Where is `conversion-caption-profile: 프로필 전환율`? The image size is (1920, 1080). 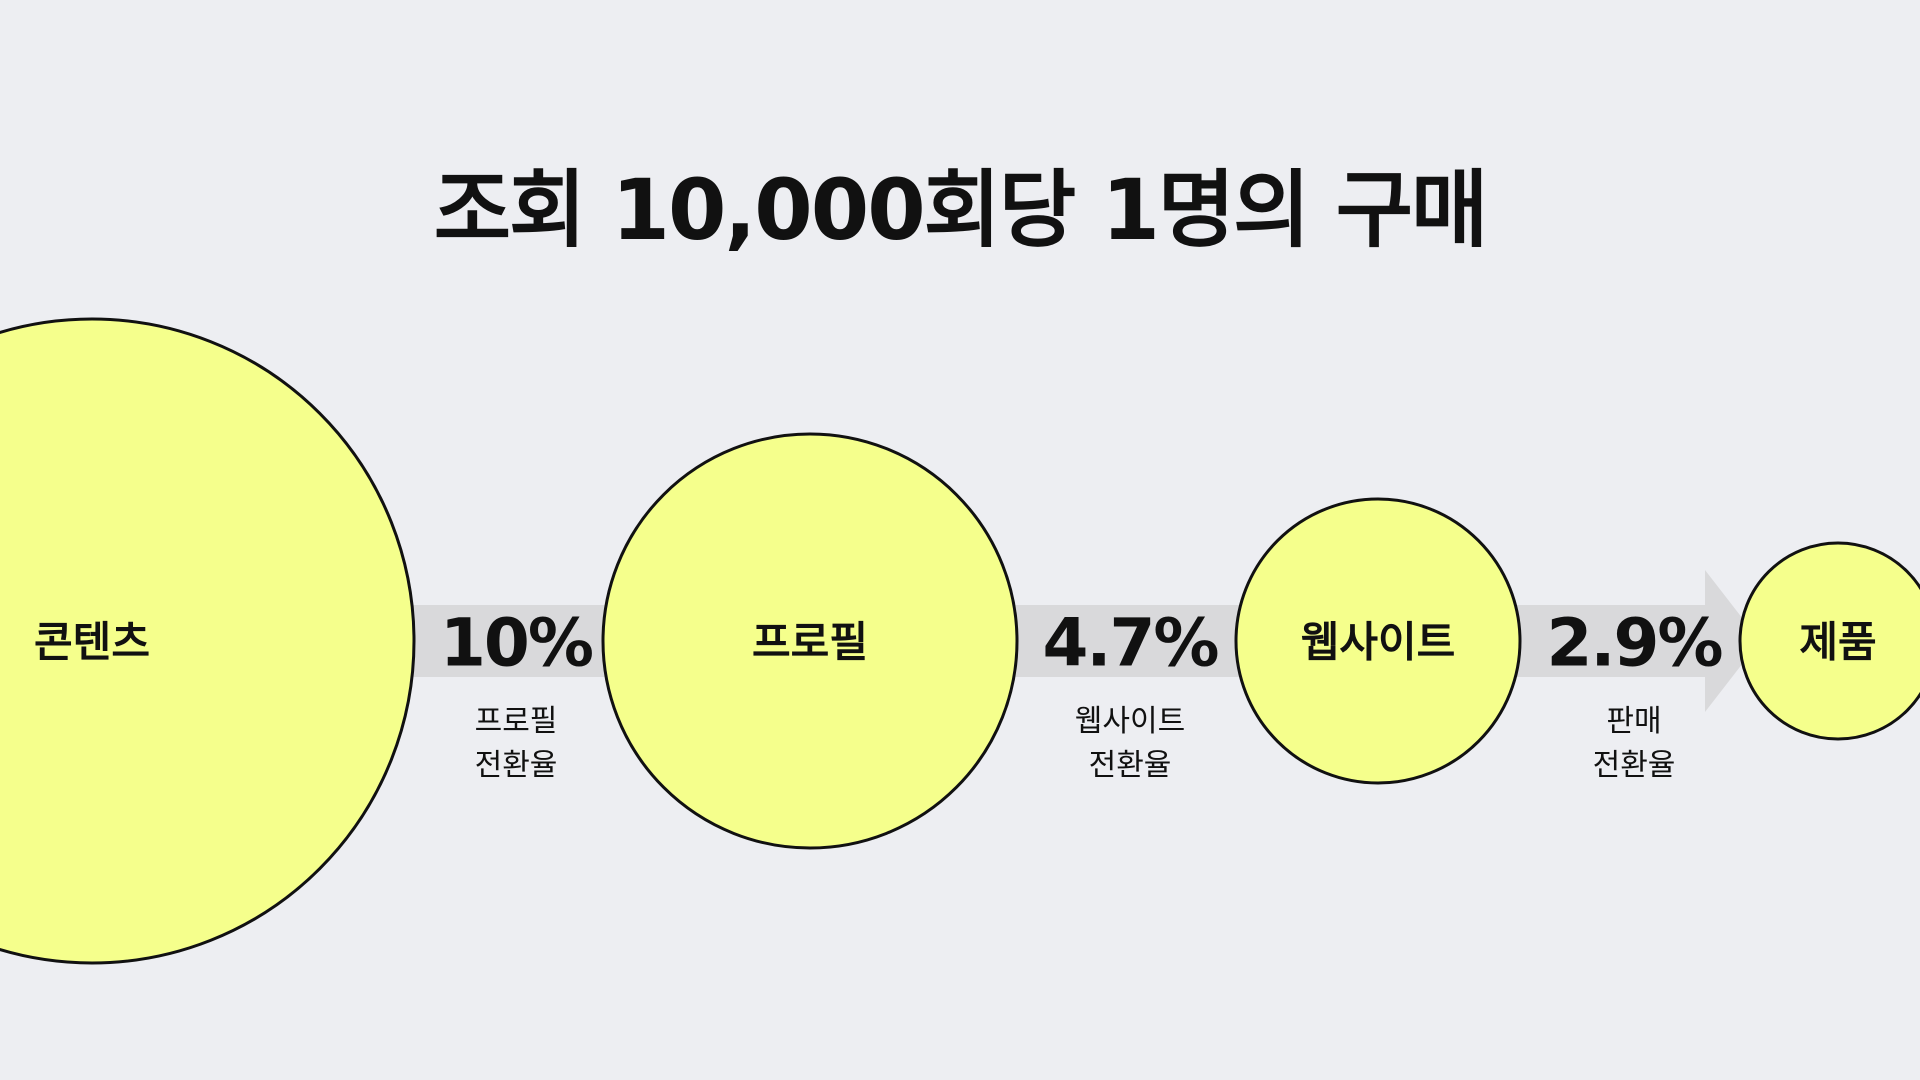 conversion-caption-profile: 프로필 전환율 is located at coordinates (516, 744).